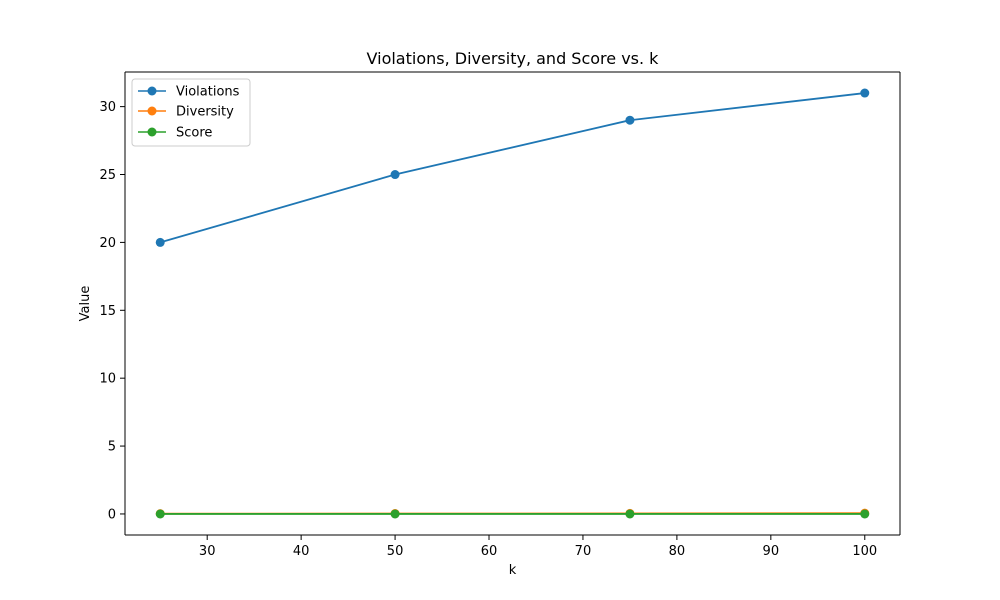 The width and height of the screenshot is (1000, 600). What do you see at coordinates (208, 92) in the screenshot?
I see `legend-label-violations: Violations` at bounding box center [208, 92].